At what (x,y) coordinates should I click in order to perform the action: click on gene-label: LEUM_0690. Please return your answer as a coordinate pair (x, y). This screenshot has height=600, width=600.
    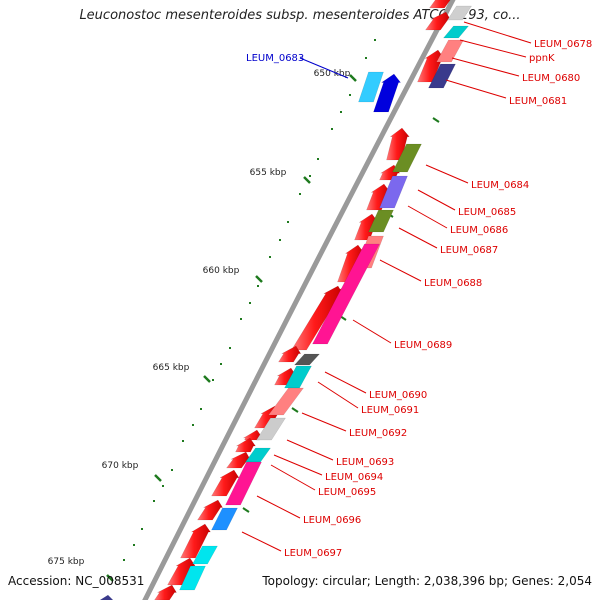
    Looking at the image, I should click on (398, 395).